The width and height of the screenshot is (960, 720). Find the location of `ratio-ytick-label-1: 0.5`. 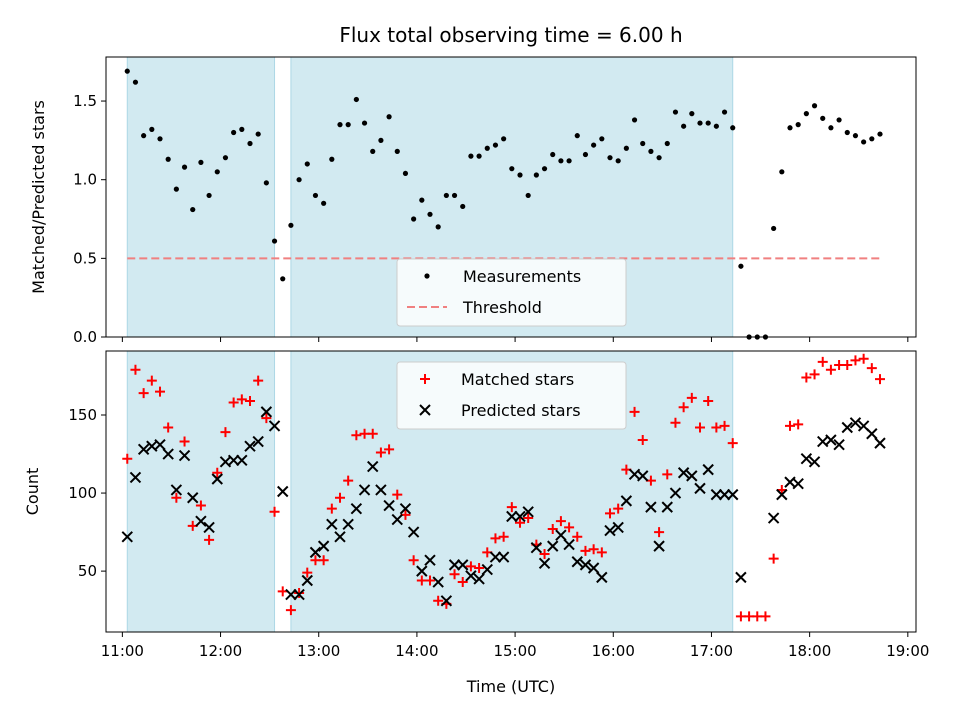

ratio-ytick-label-1: 0.5 is located at coordinates (85, 258).